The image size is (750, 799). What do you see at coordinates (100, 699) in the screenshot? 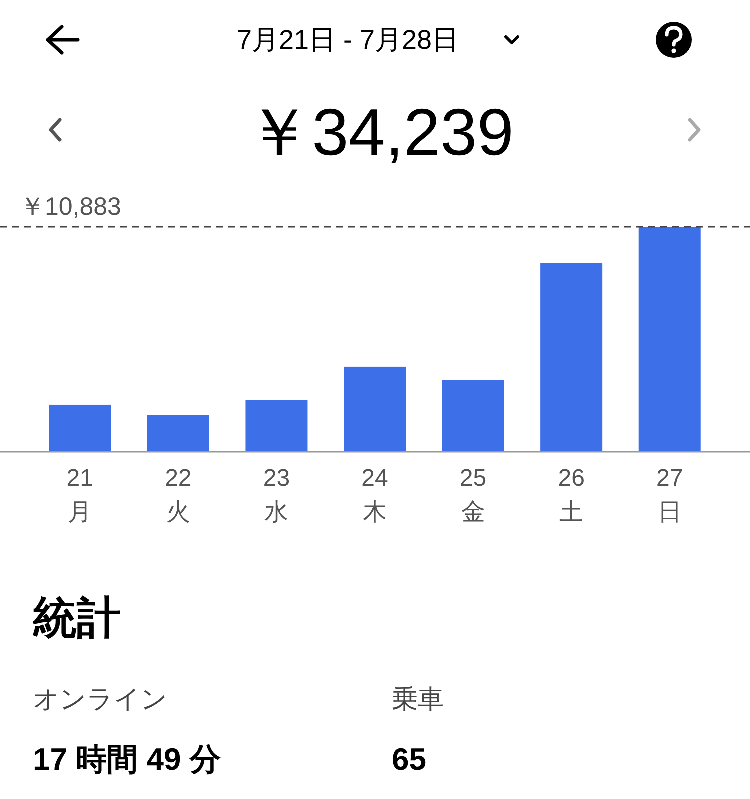
I see `text: オンライン` at bounding box center [100, 699].